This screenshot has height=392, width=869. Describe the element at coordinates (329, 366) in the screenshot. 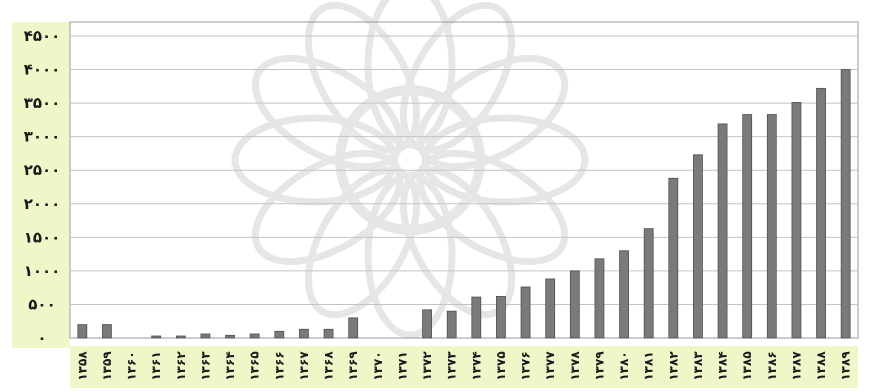

I see `x-tick-label: ۱۳۶۸` at that location.